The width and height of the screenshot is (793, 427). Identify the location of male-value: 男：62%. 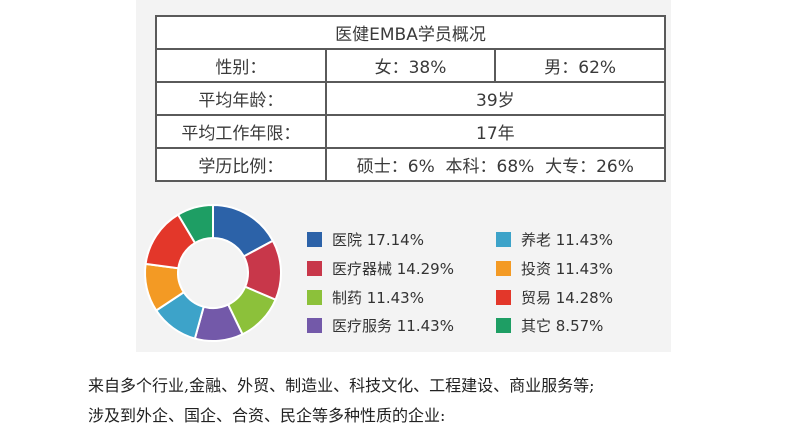
(580, 65).